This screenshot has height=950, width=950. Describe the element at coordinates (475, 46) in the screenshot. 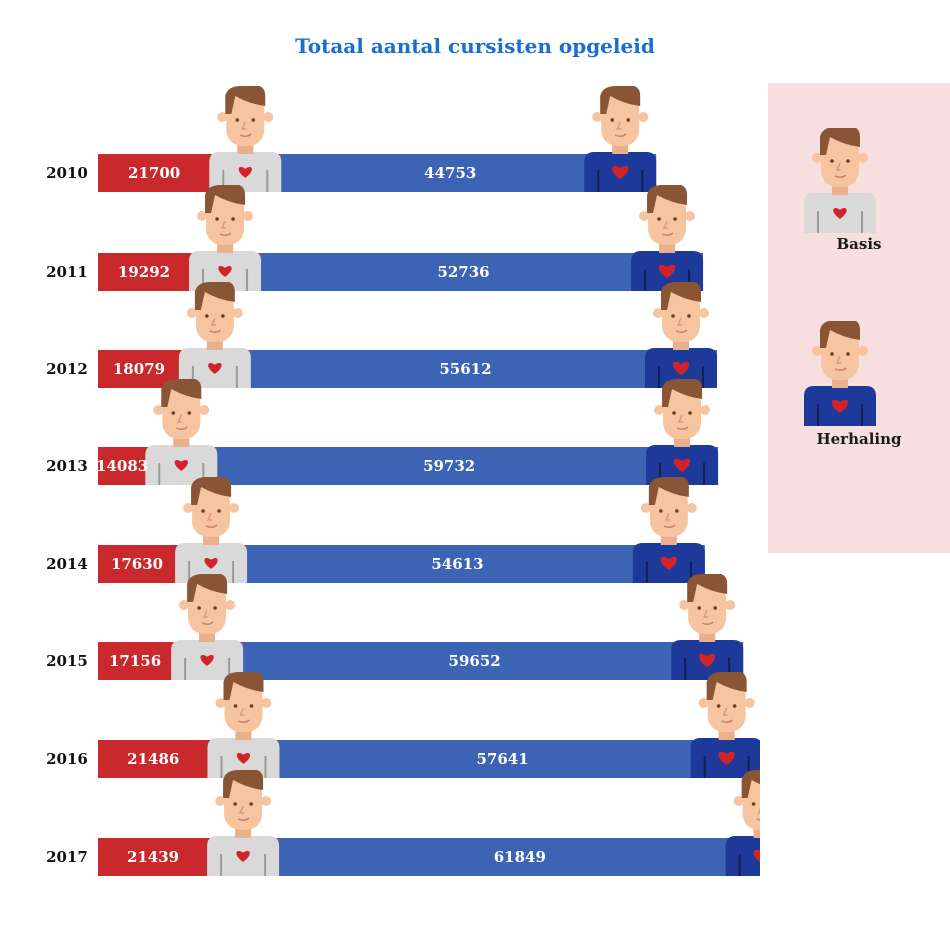

I see `chart-title: Totaal aantal cursisten opgeleid` at that location.